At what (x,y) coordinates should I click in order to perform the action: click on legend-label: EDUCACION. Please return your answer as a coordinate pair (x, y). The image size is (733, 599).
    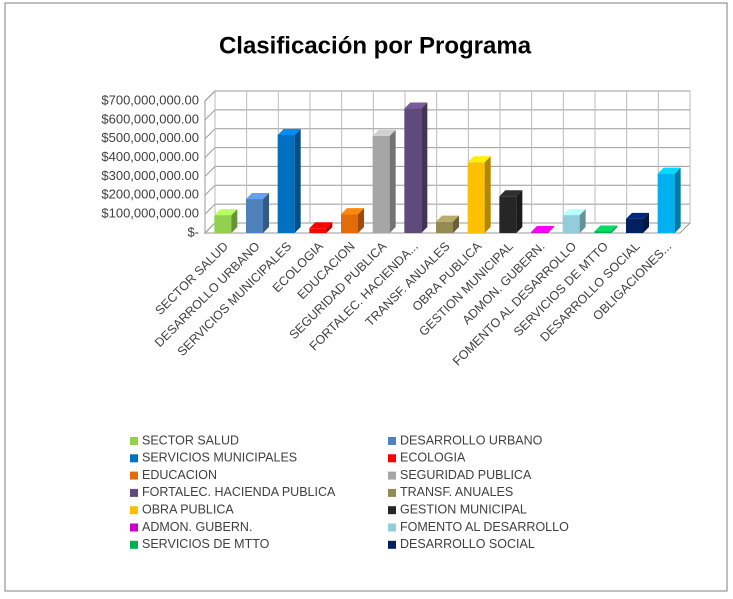
    Looking at the image, I should click on (179, 475).